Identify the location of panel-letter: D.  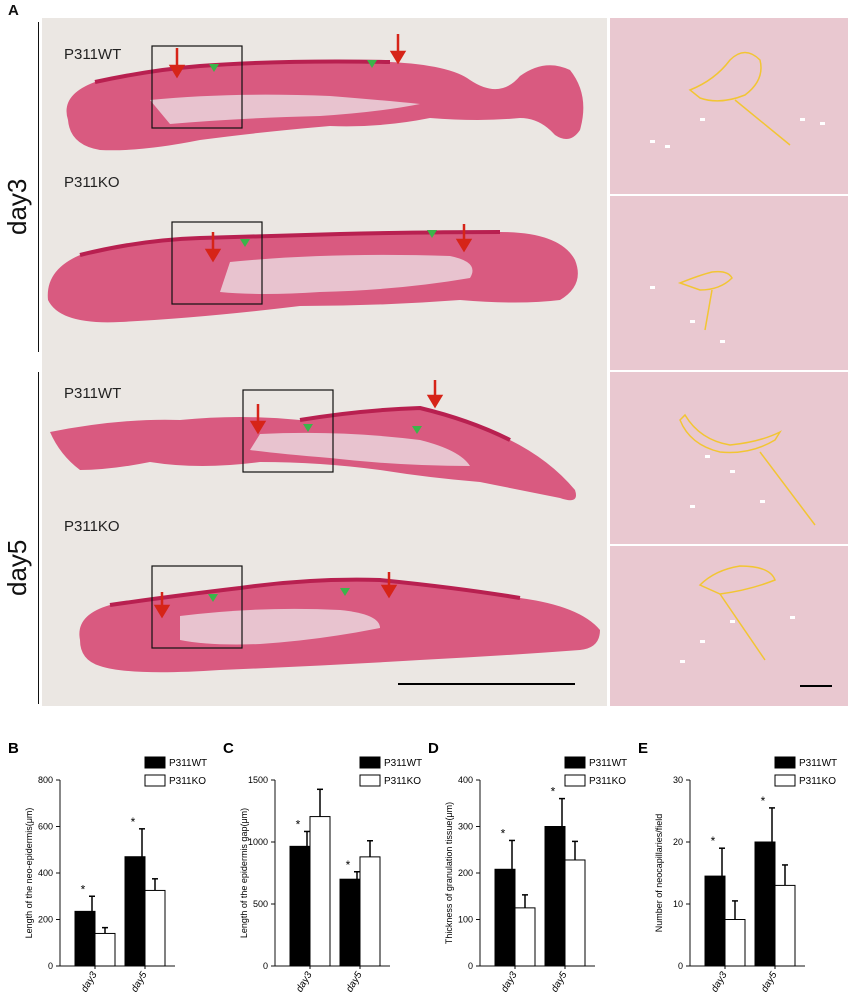
(433, 748).